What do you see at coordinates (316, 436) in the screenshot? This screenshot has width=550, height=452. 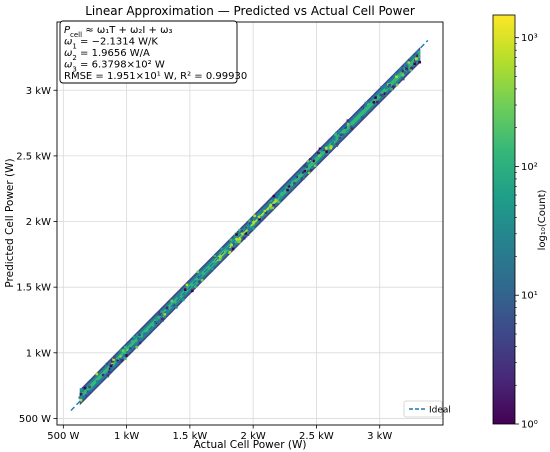 I see `x-tick-label: 2.5 kW` at bounding box center [316, 436].